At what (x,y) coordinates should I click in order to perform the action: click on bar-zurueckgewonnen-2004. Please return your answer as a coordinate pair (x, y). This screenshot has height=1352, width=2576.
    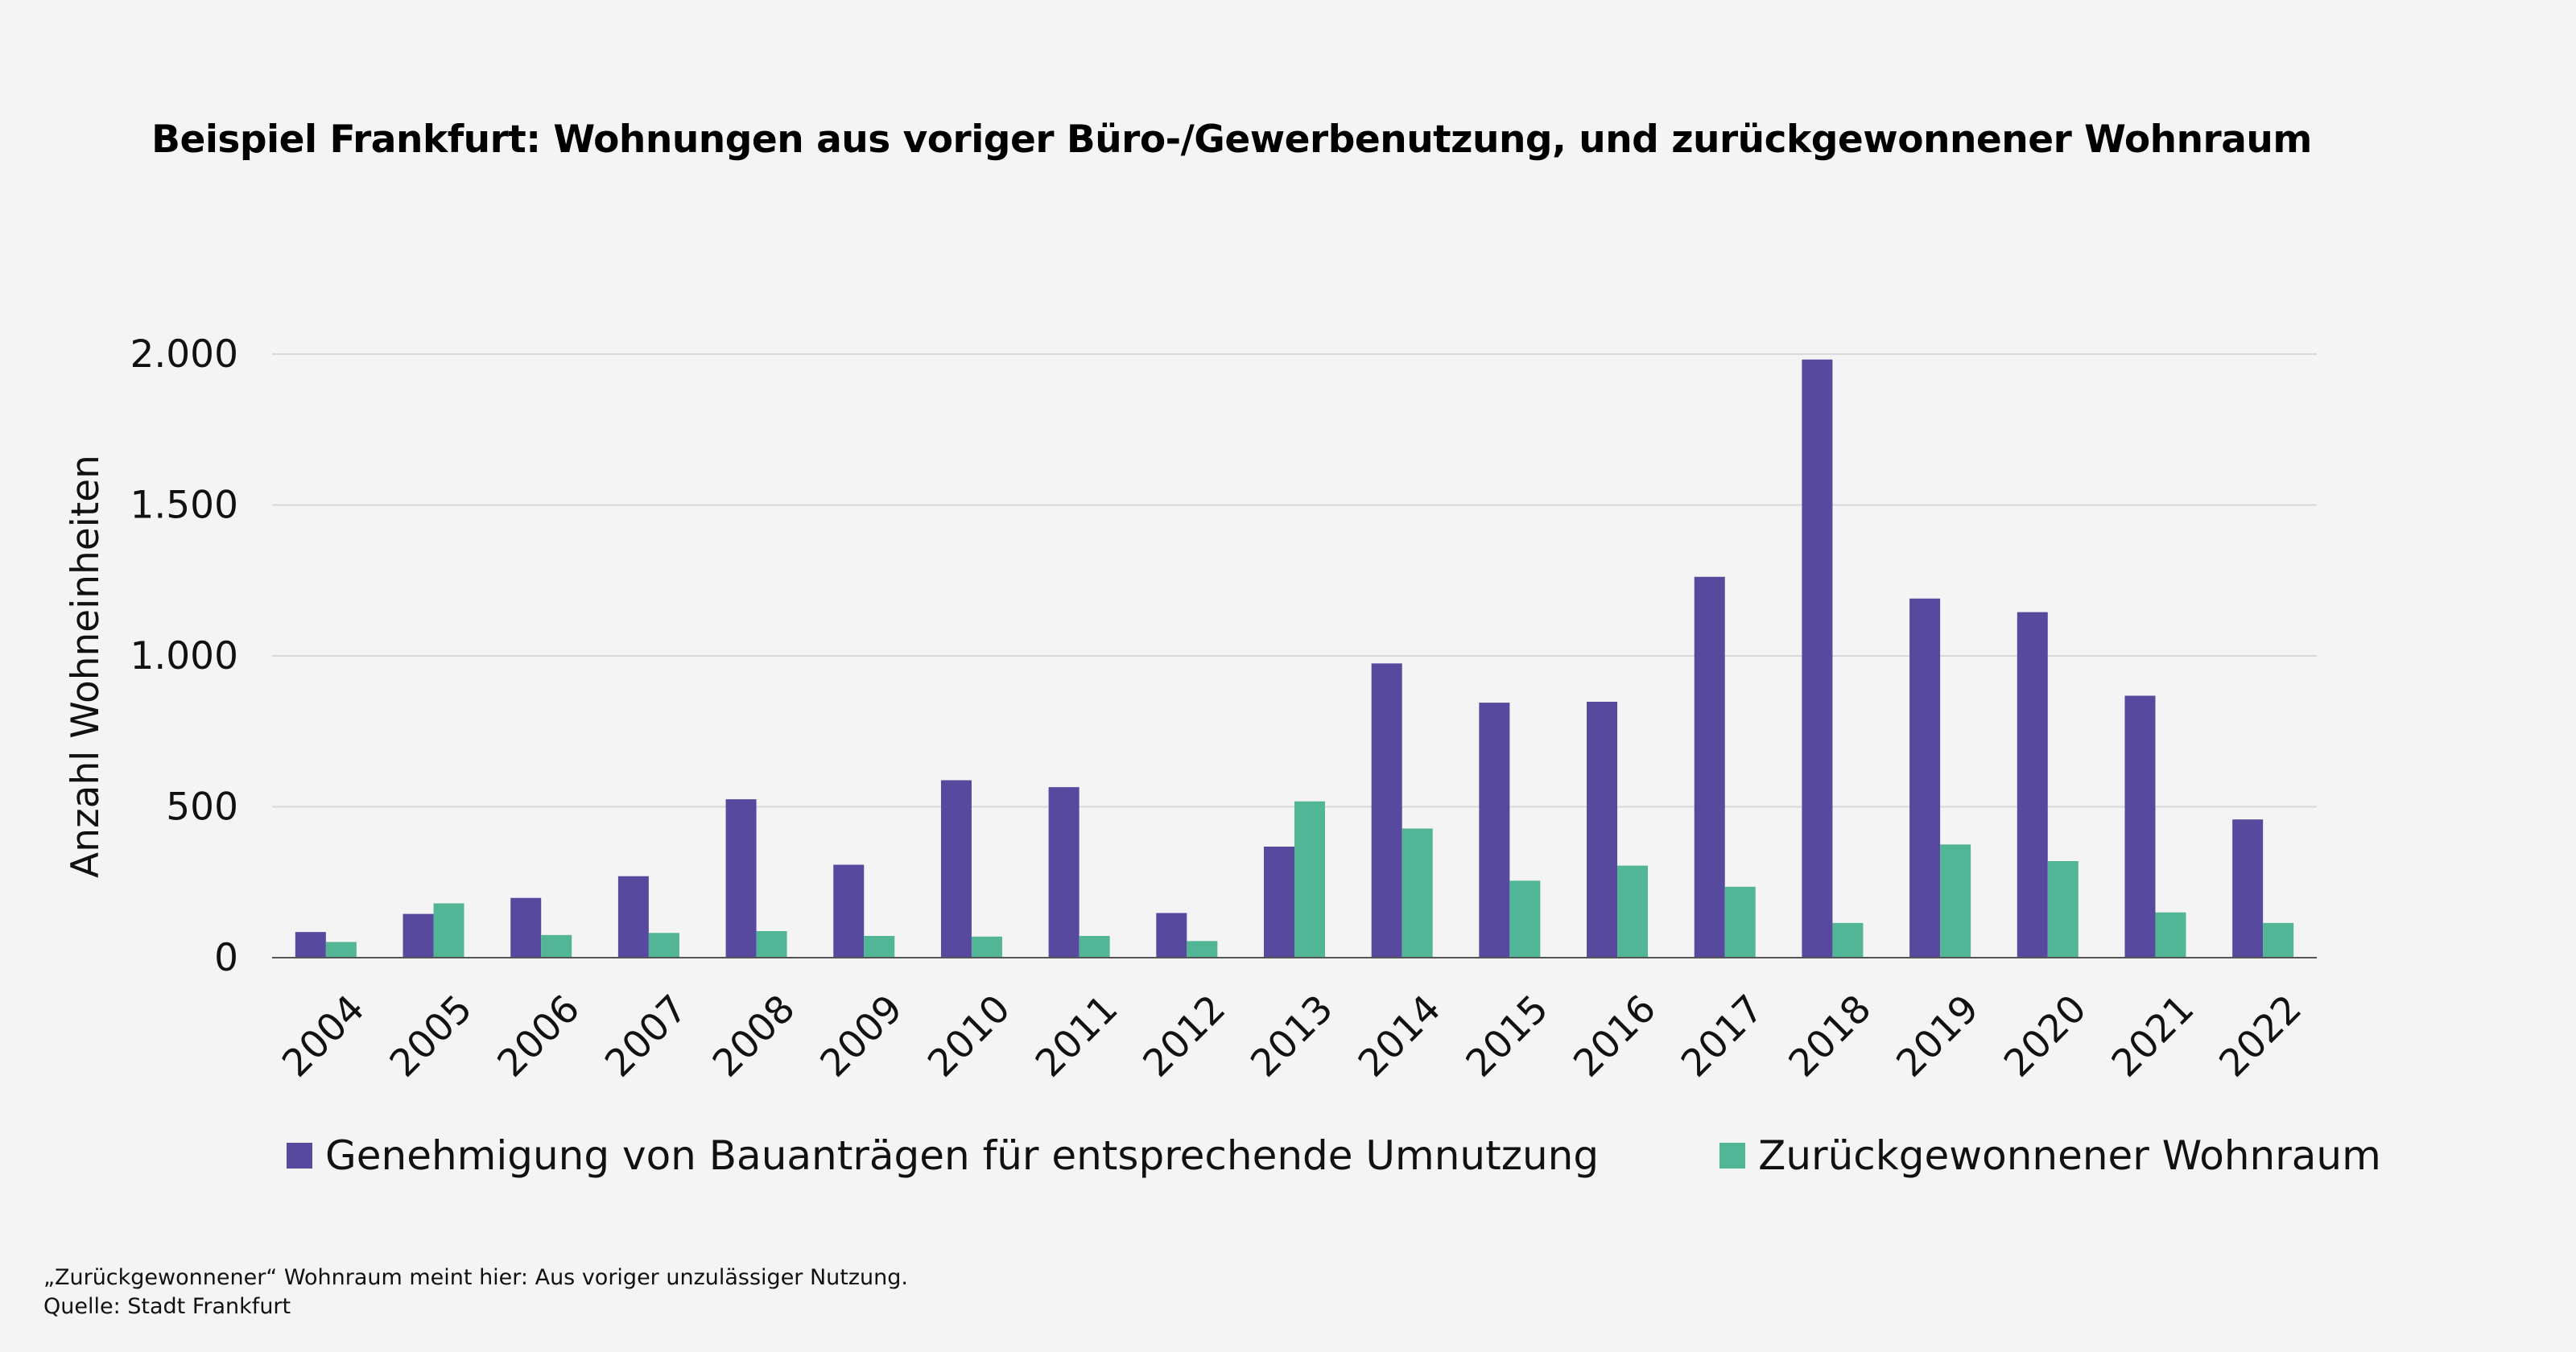
    Looking at the image, I should click on (341, 950).